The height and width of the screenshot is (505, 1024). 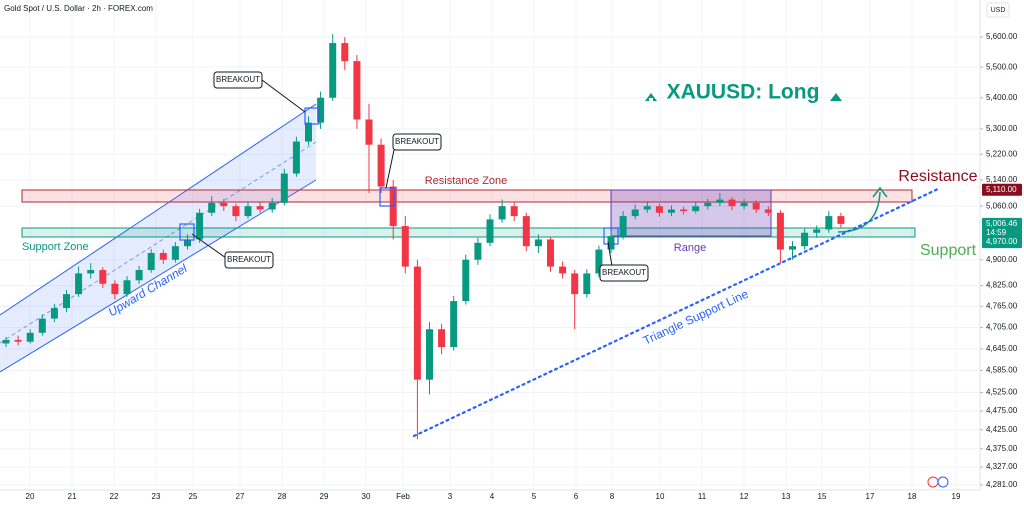 I want to click on y-tick-label: 4,281.00, so click(x=1002, y=484).